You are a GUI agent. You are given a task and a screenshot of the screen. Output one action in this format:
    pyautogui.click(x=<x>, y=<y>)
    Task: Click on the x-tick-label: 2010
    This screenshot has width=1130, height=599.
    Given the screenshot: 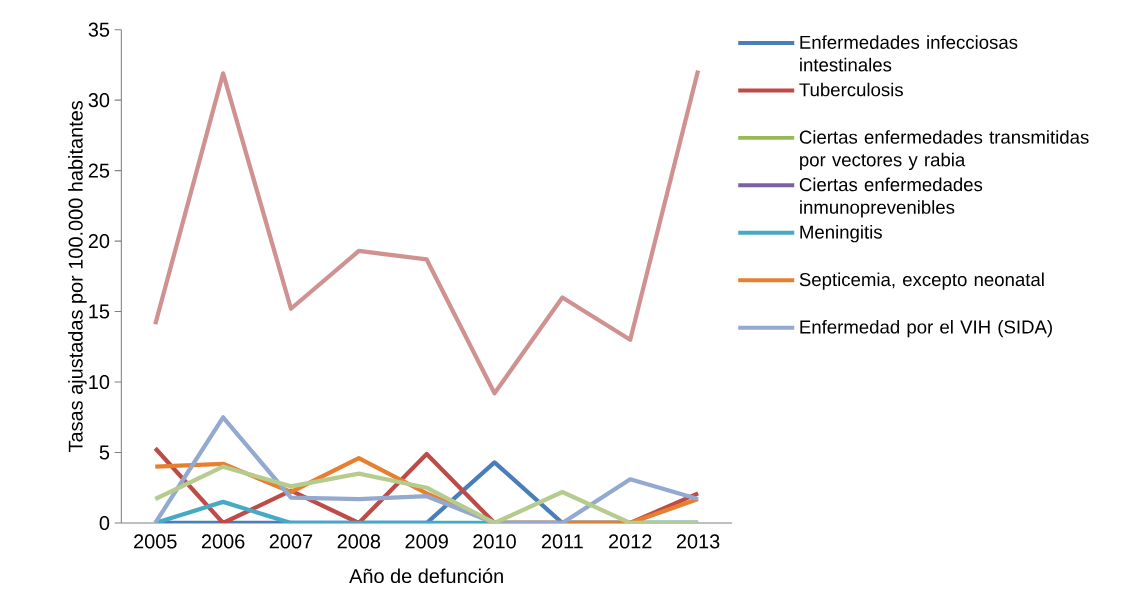 What is the action you would take?
    pyautogui.click(x=494, y=541)
    